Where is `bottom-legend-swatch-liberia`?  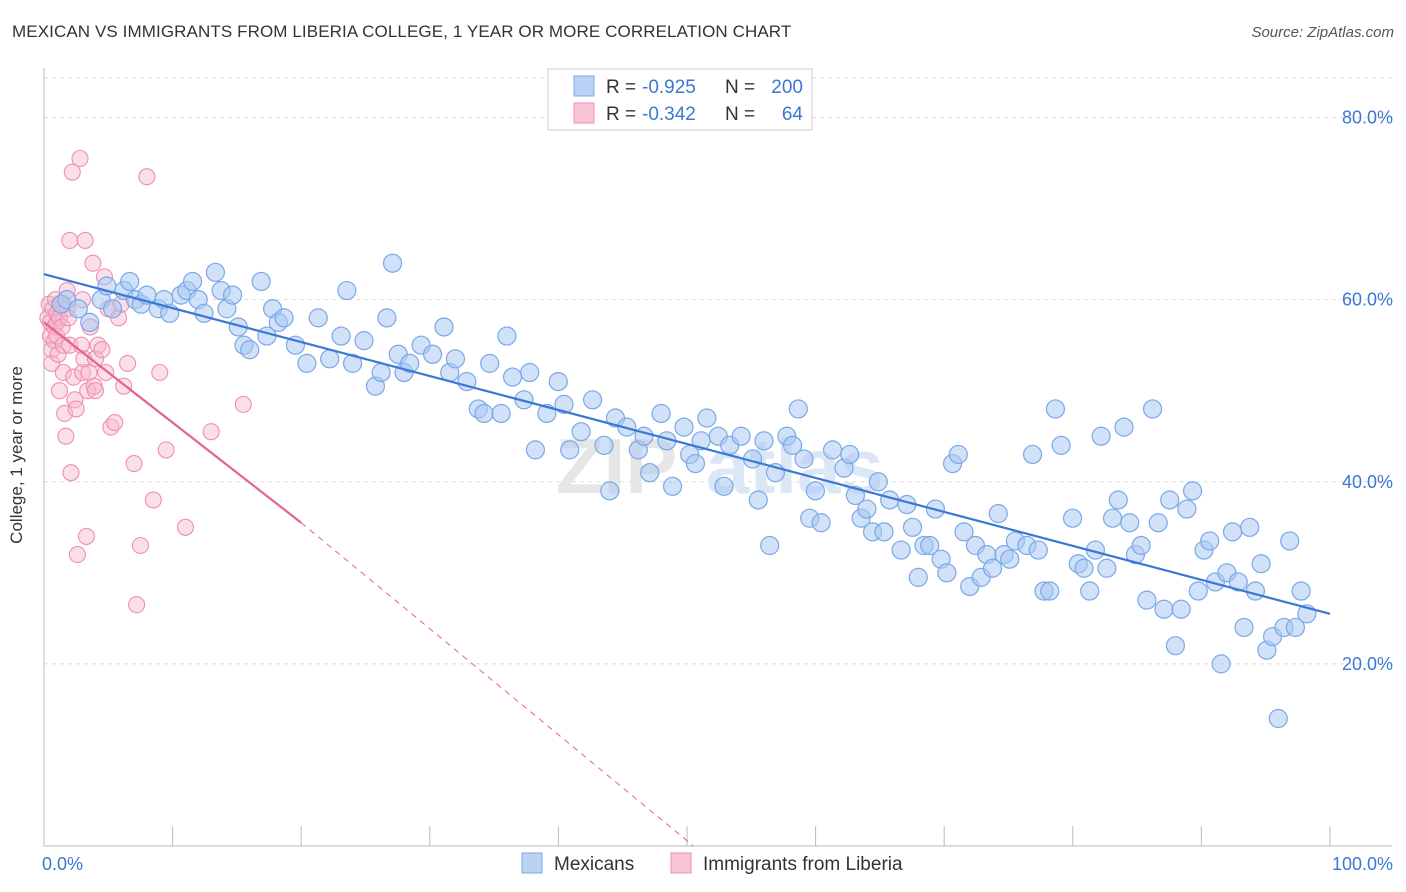 bottom-legend-swatch-liberia is located at coordinates (681, 863).